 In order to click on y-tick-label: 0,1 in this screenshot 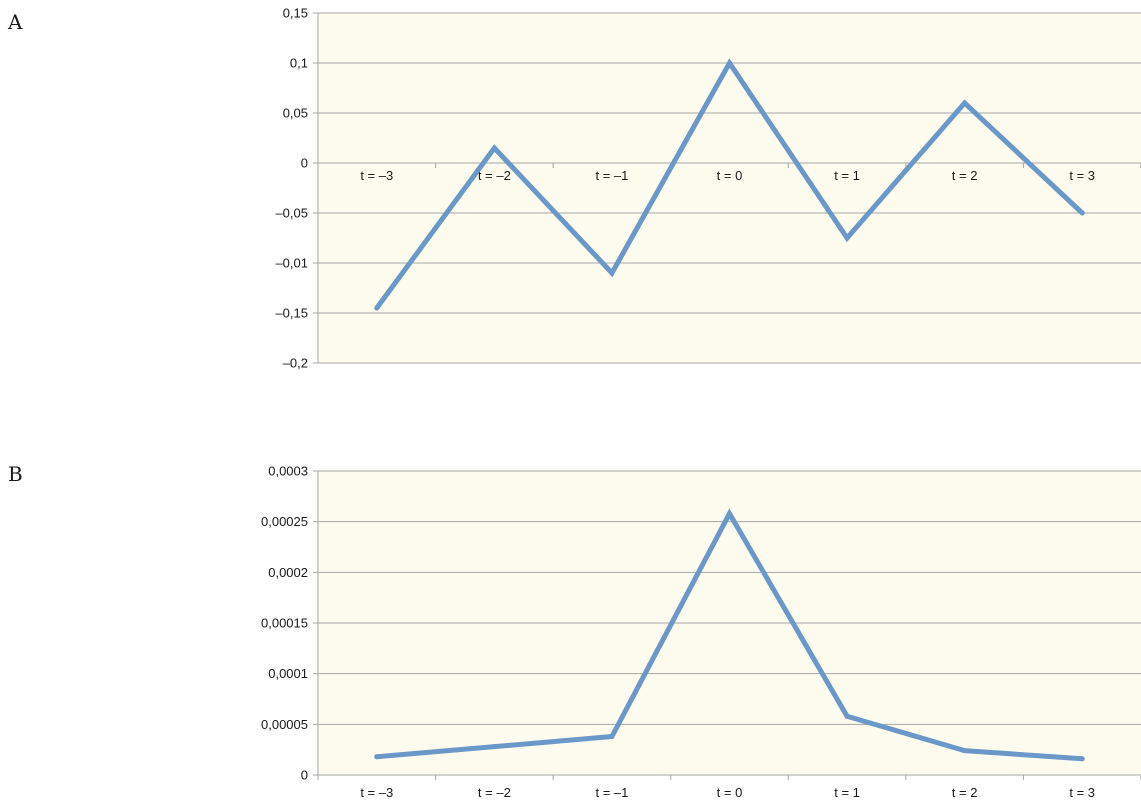, I will do `click(299, 63)`.